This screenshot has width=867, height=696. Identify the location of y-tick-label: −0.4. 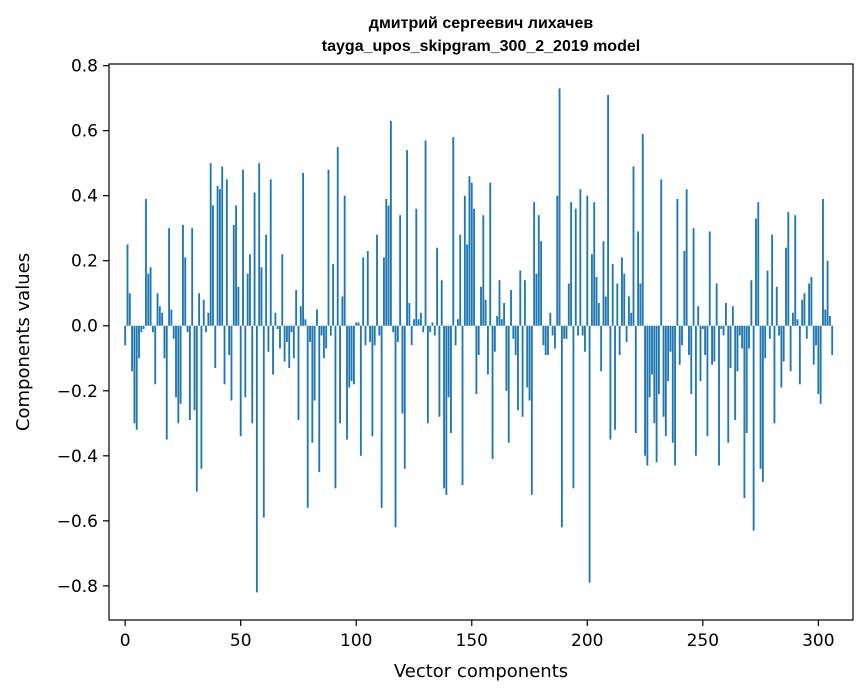
(77, 457).